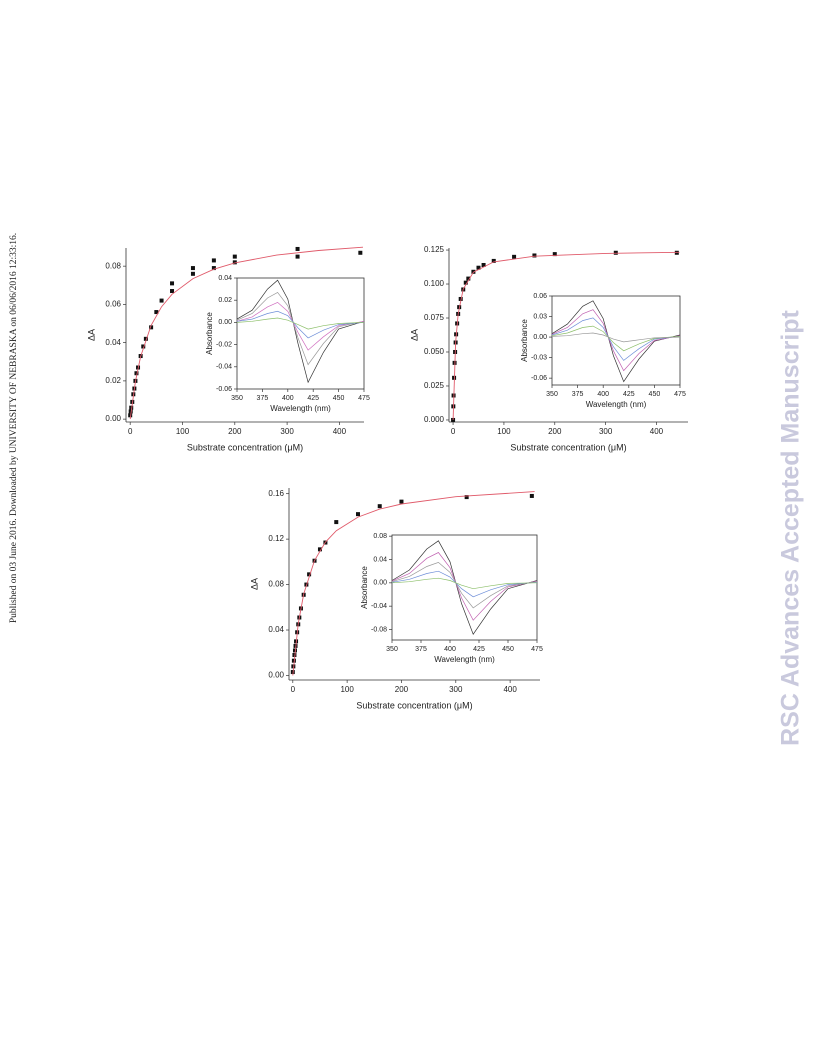  What do you see at coordinates (293, 689) in the screenshot?
I see `x-tick-label: 0` at bounding box center [293, 689].